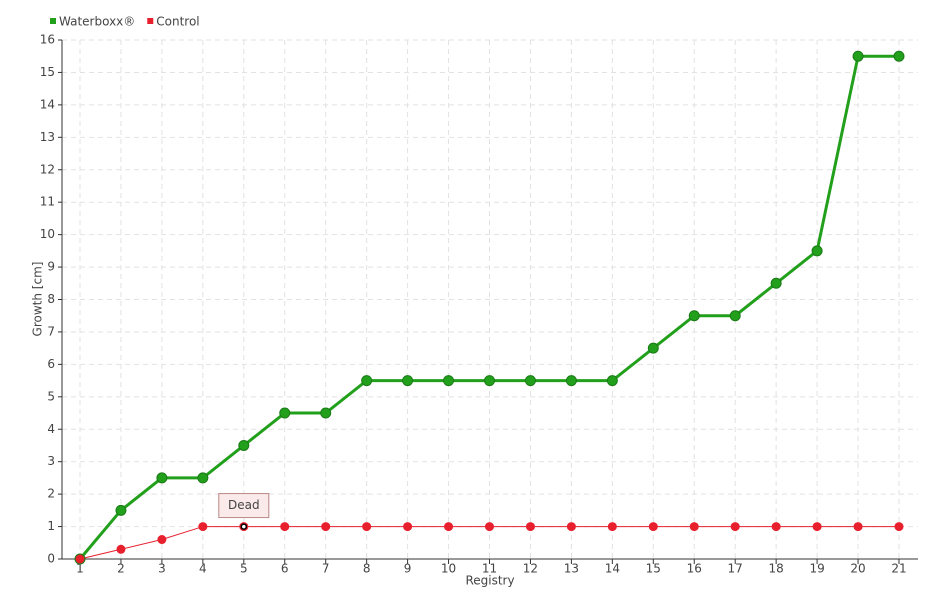 The width and height of the screenshot is (940, 600). I want to click on x-tick-label: 2, so click(121, 569).